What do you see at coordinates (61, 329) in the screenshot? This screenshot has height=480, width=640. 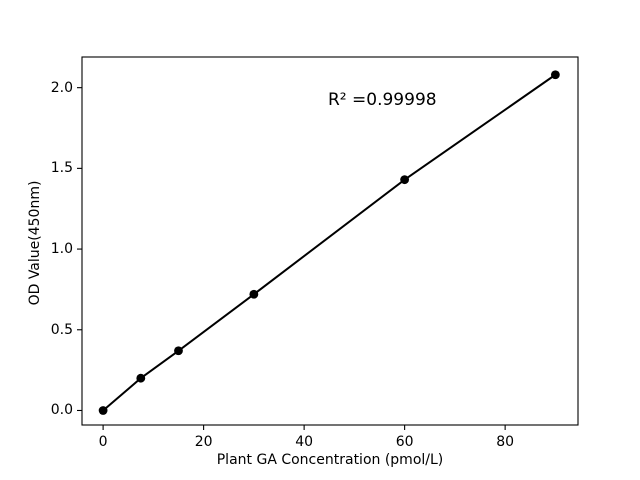 I see `y-tick-label: 0.5` at bounding box center [61, 329].